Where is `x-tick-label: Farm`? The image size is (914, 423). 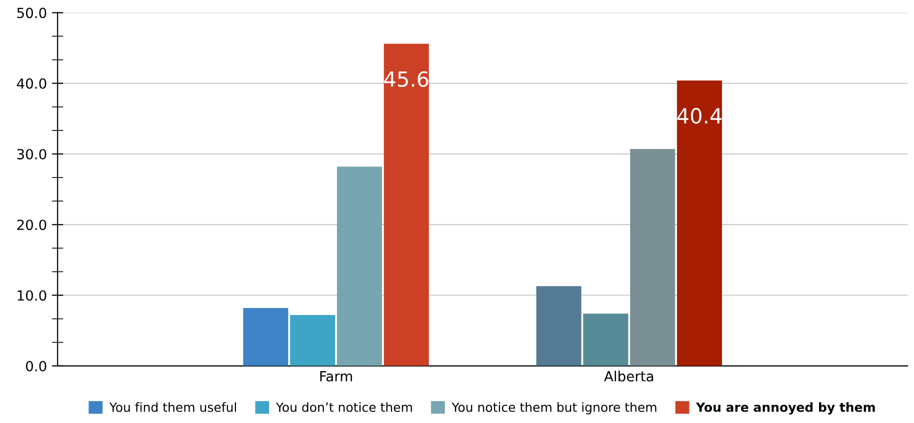 x-tick-label: Farm is located at coordinates (336, 376).